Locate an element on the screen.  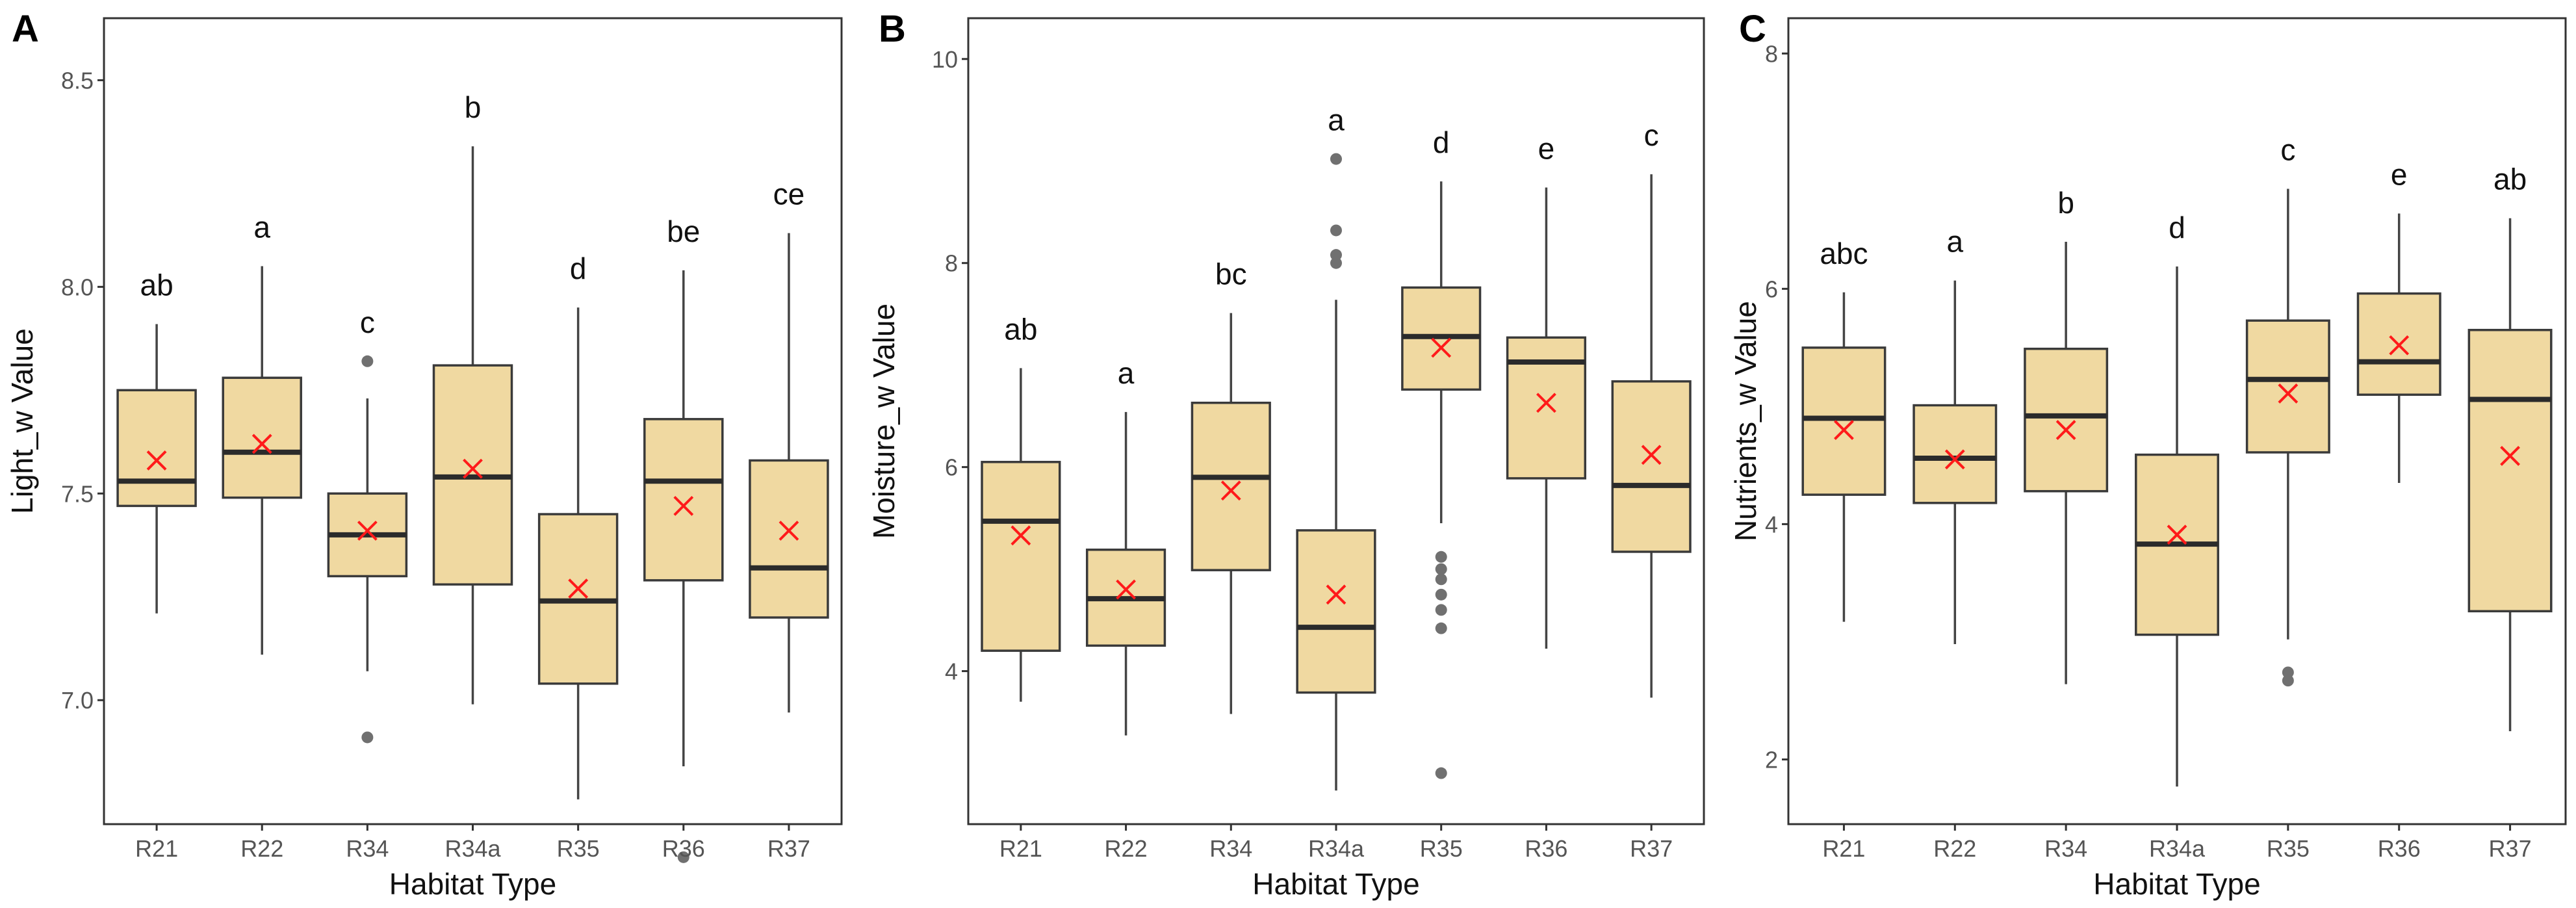
box-r36: e is located at coordinates (1547, 390).